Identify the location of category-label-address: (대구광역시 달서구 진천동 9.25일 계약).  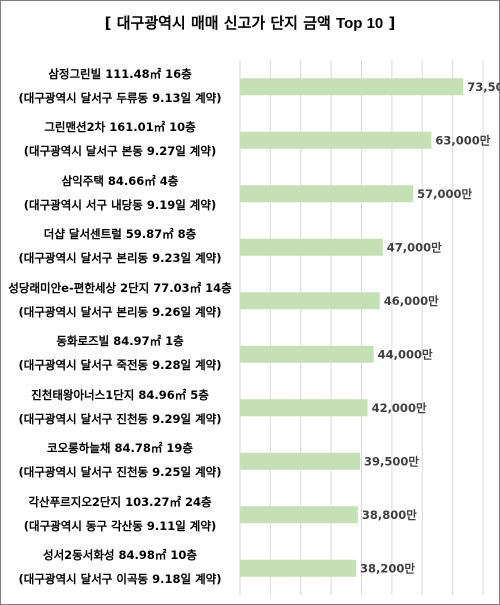
(120, 472).